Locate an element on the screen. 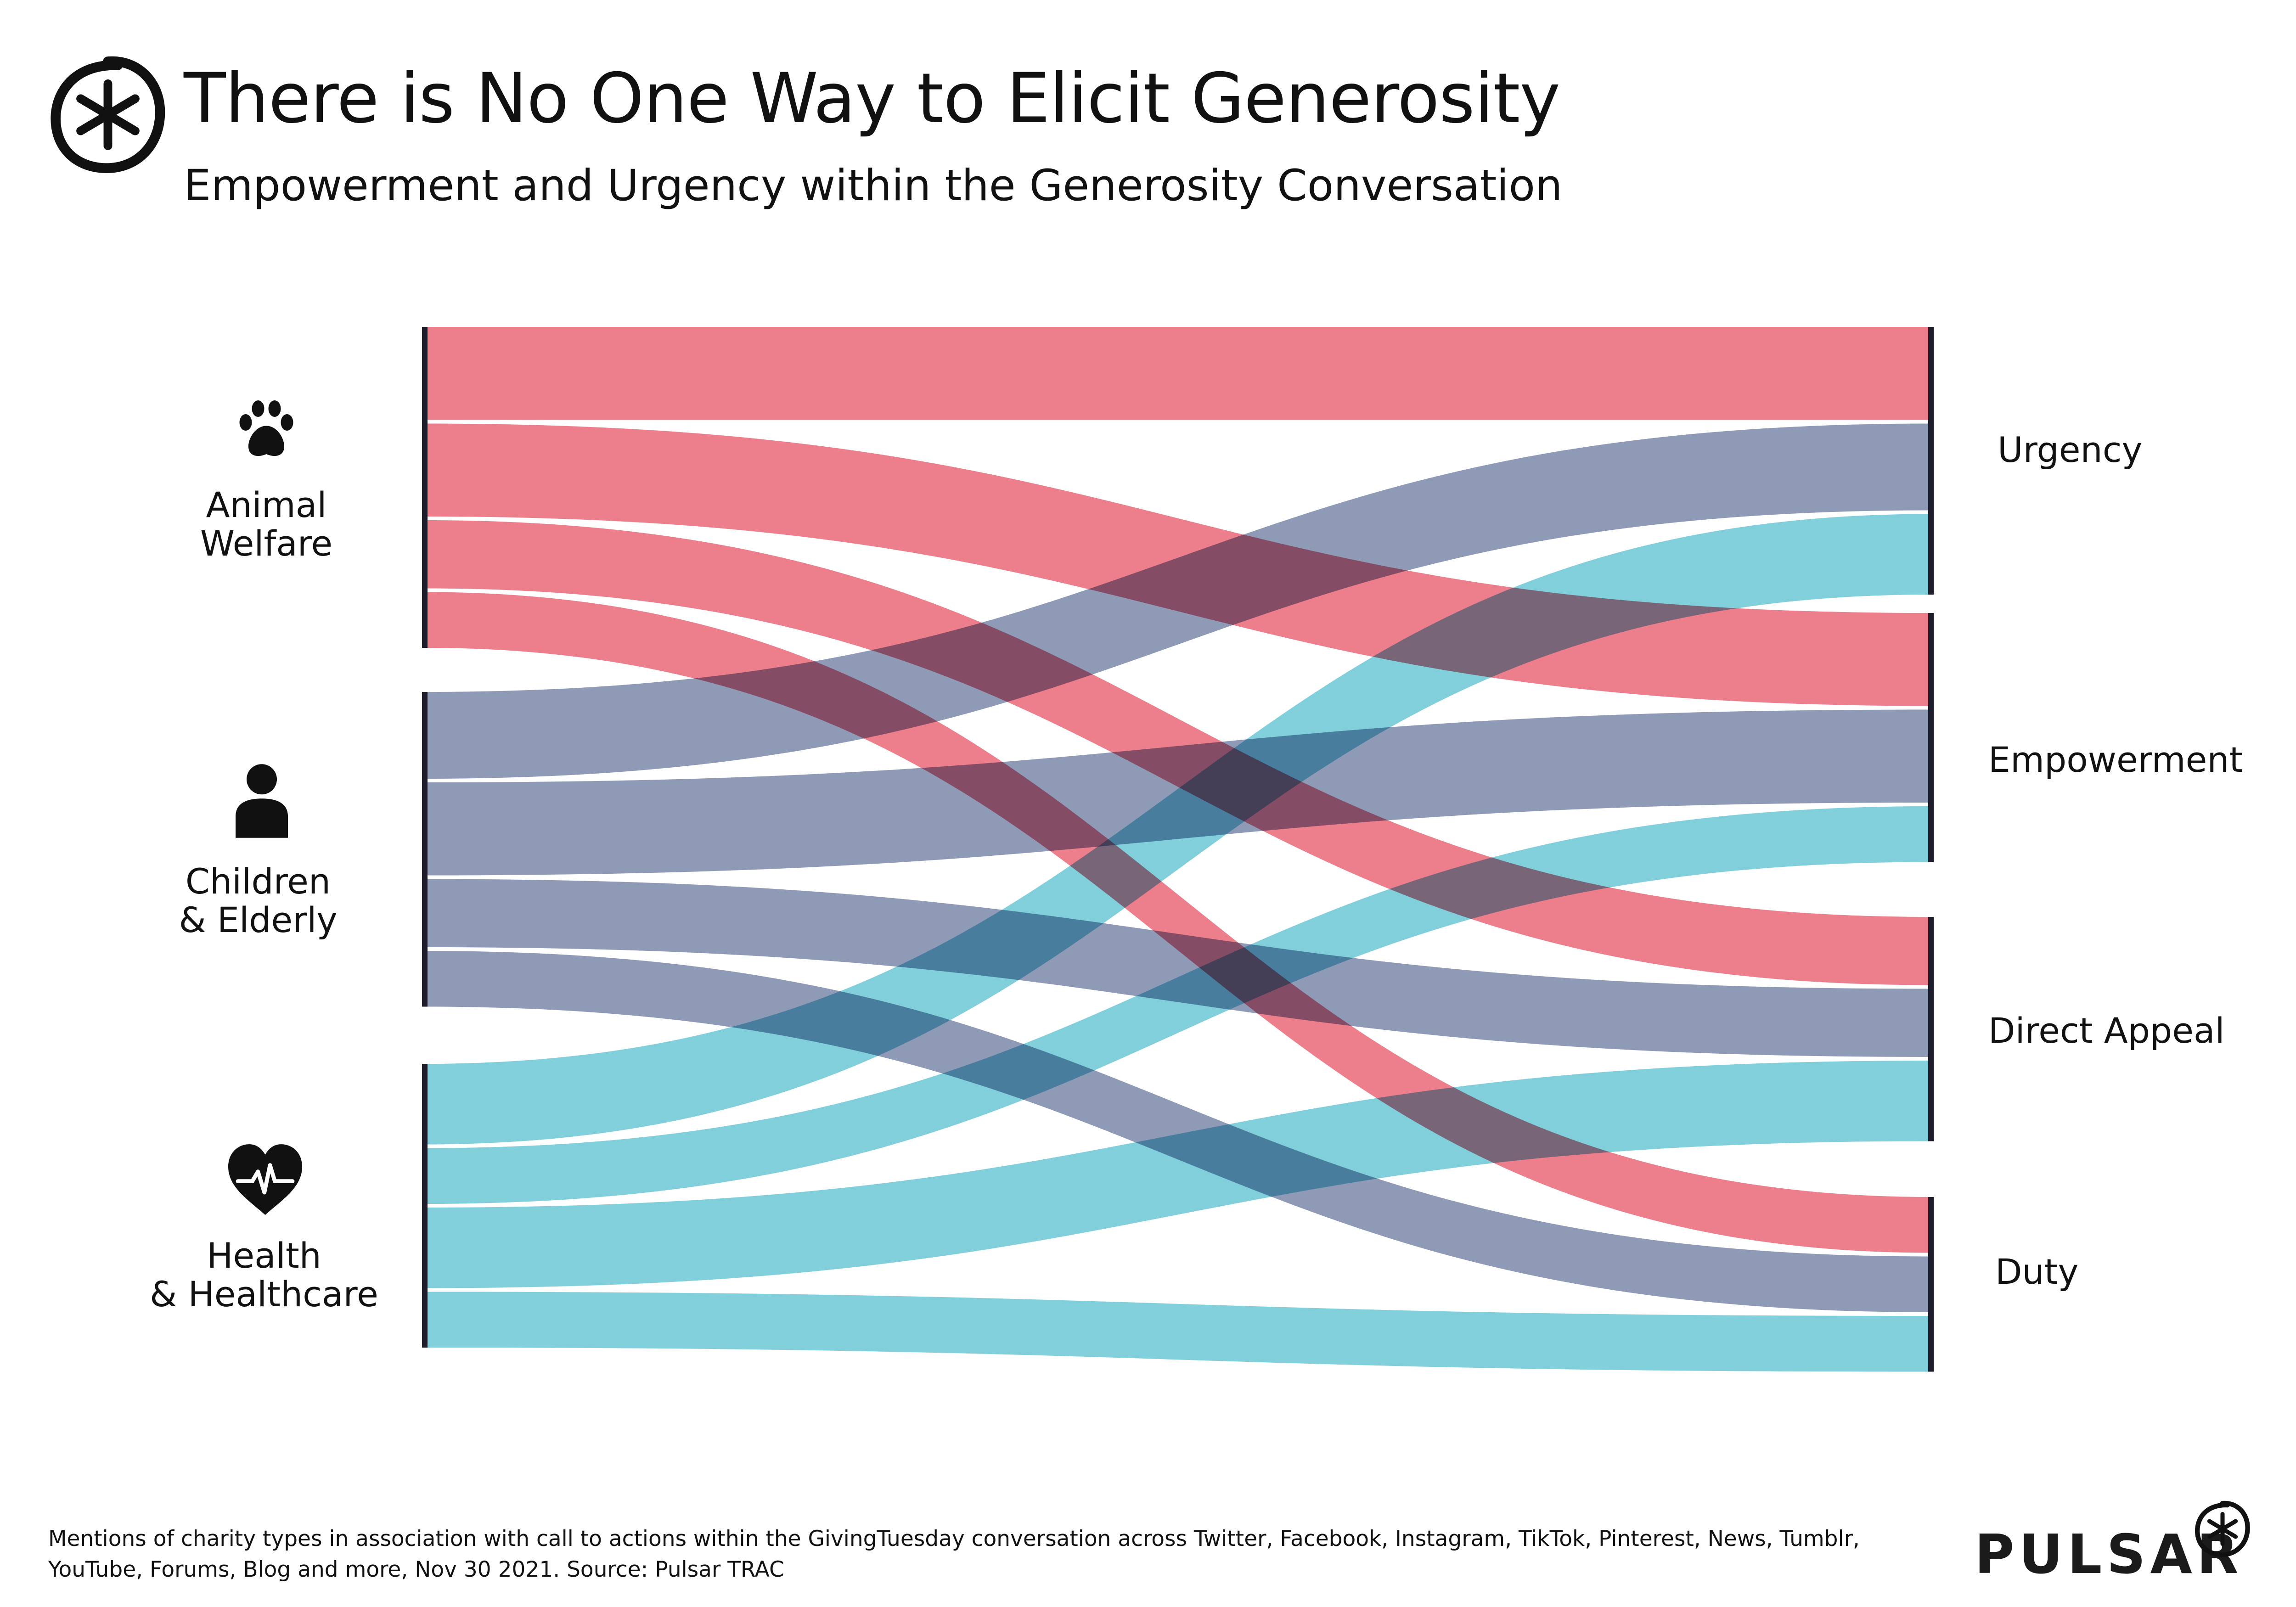 The width and height of the screenshot is (2296, 1607). link-health-healthcare-to-duty is located at coordinates (1178, 1332).